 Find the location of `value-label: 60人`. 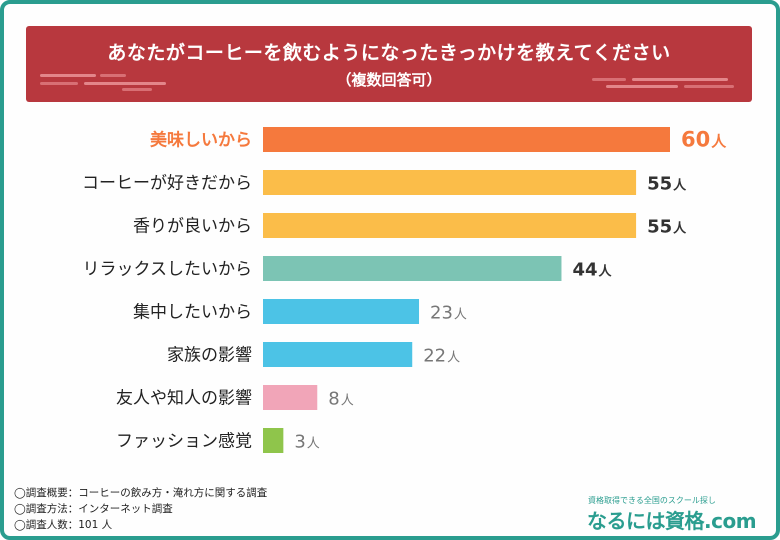

value-label: 60人 is located at coordinates (704, 140).